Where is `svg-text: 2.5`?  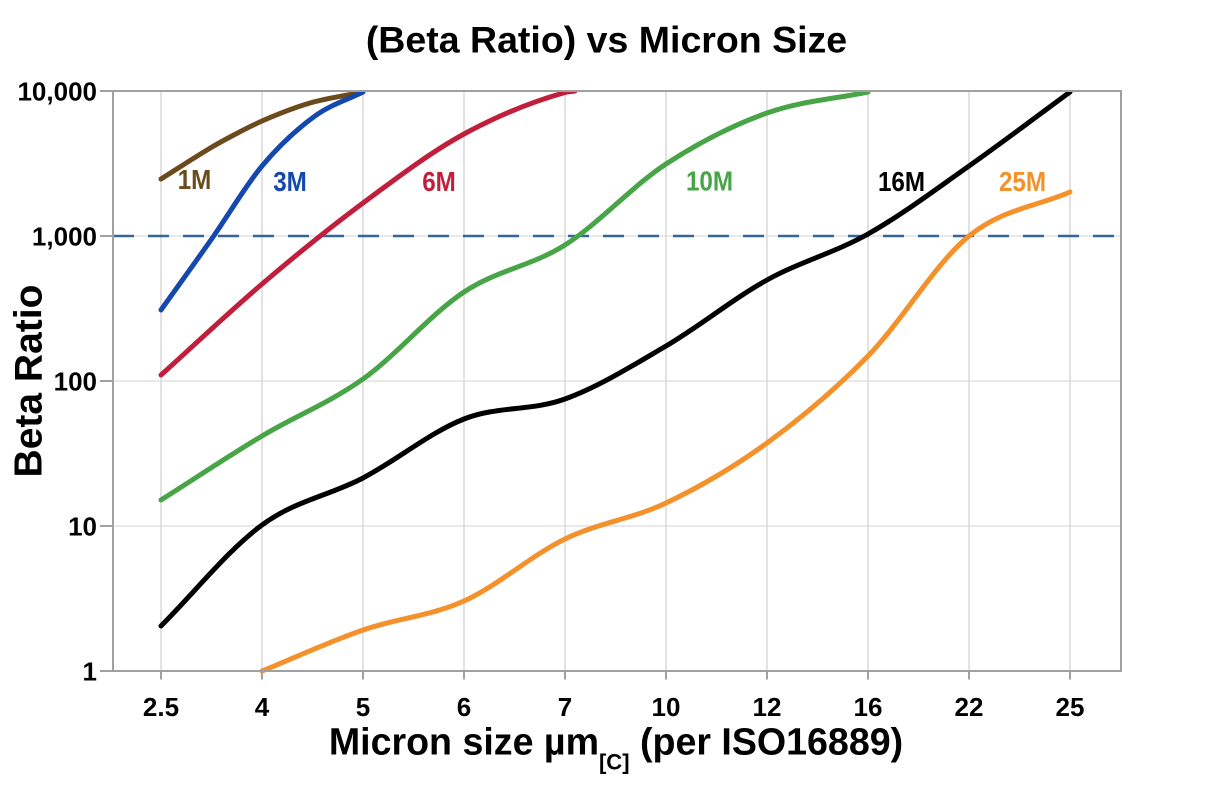
svg-text: 2.5 is located at coordinates (161, 707).